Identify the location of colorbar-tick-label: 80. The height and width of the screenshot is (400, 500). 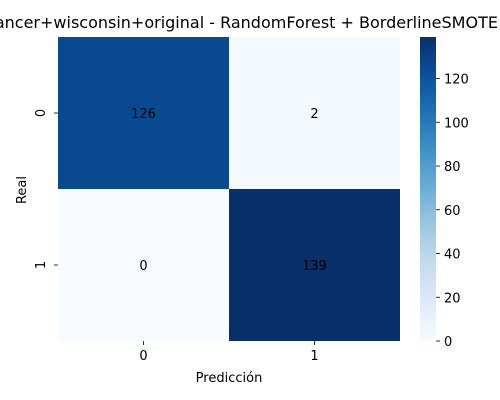
(452, 167).